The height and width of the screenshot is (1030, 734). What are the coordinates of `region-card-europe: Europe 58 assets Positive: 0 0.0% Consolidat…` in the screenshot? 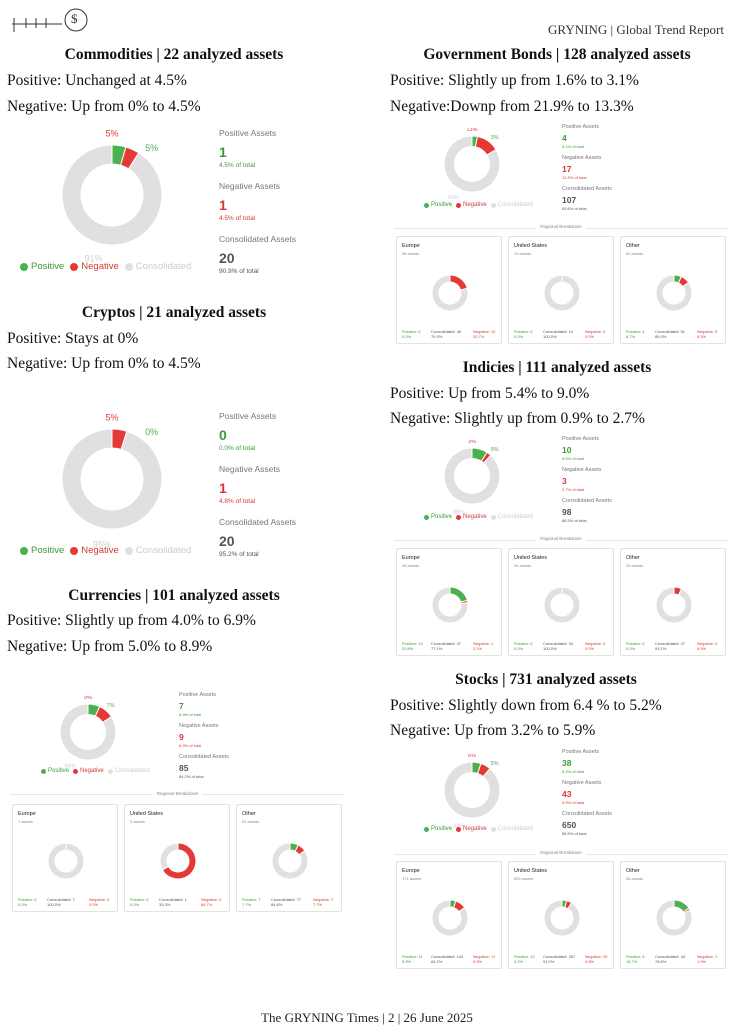 It's located at (449, 290).